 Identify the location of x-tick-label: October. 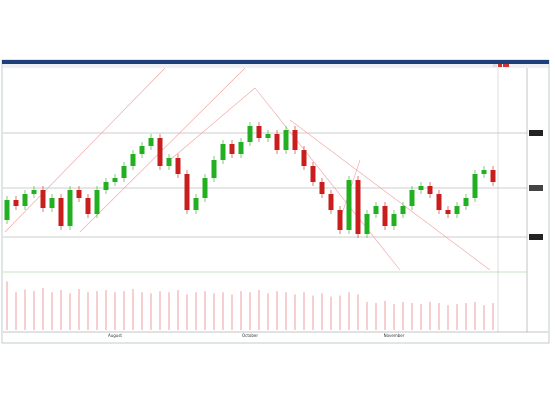
(250, 335).